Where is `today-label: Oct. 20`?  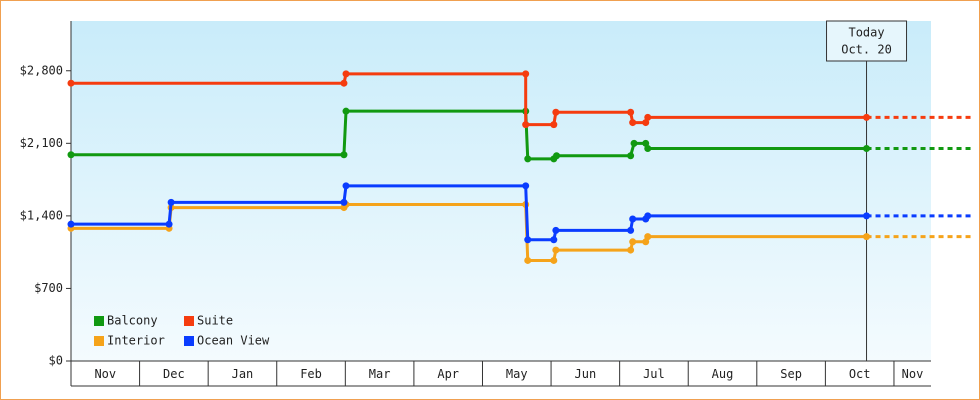 today-label: Oct. 20 is located at coordinates (866, 50).